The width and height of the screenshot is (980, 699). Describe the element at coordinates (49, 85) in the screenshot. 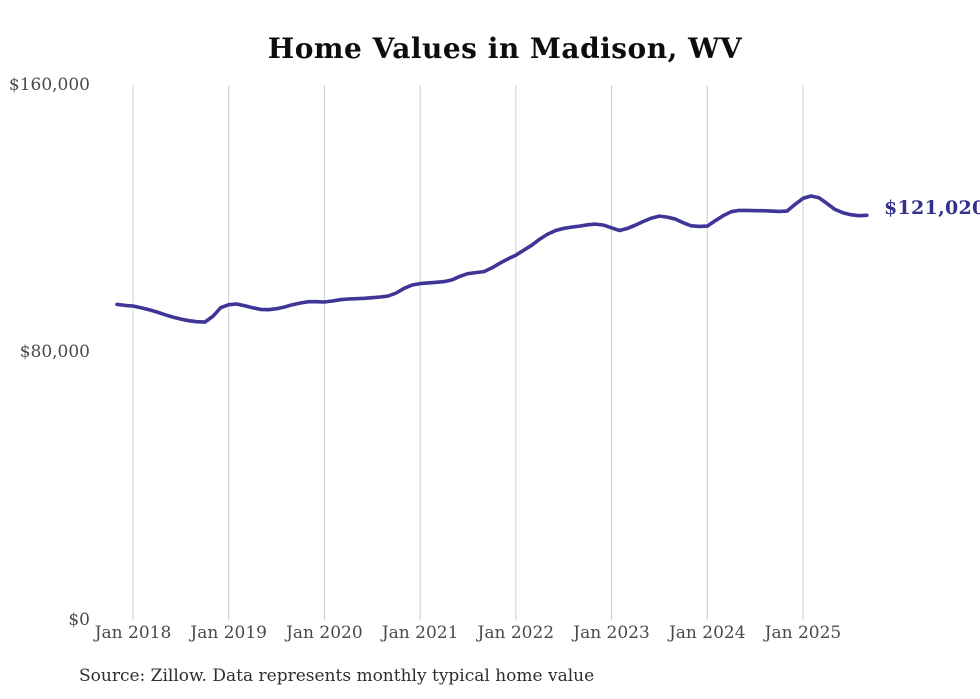

I see `y-axis-tick-label: $160,000` at that location.